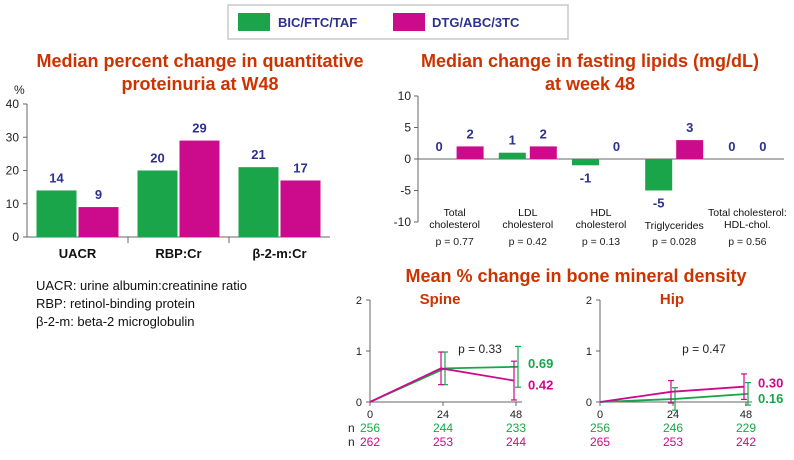 This screenshot has width=794, height=460. What do you see at coordinates (512, 140) in the screenshot?
I see `lipids-bar-label: 1` at bounding box center [512, 140].